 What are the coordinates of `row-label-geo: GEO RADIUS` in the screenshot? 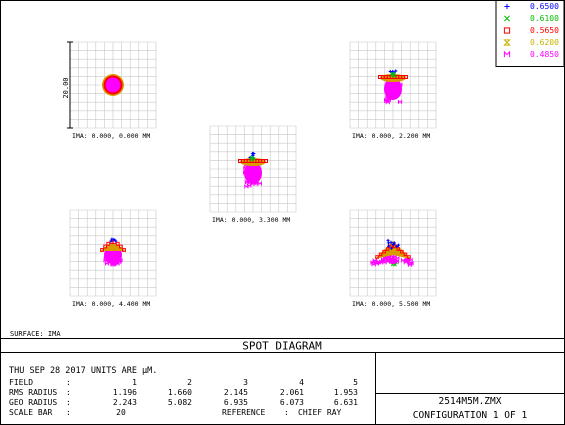 It's located at (33, 402).